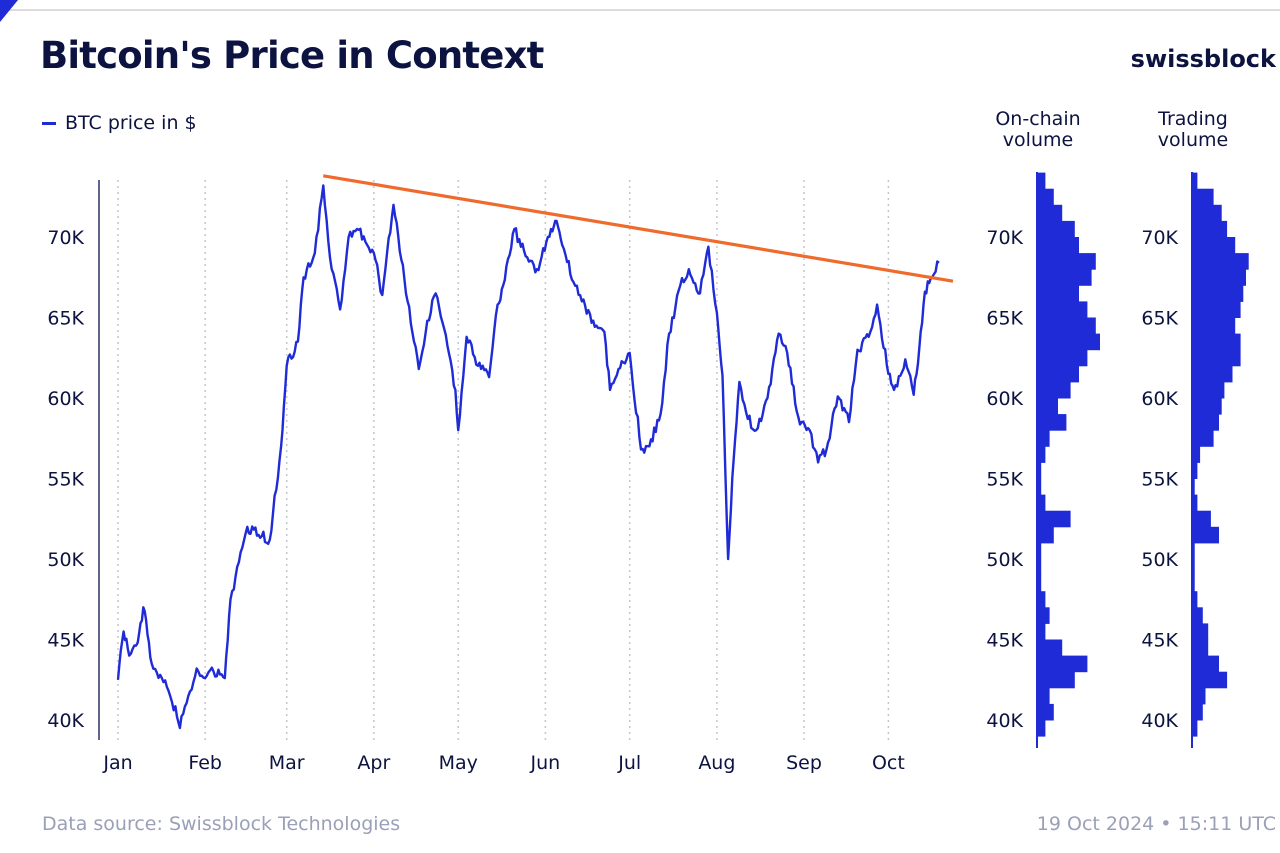 The height and width of the screenshot is (853, 1280). Describe the element at coordinates (1203, 59) in the screenshot. I see `brand-logo: swissblock` at that location.